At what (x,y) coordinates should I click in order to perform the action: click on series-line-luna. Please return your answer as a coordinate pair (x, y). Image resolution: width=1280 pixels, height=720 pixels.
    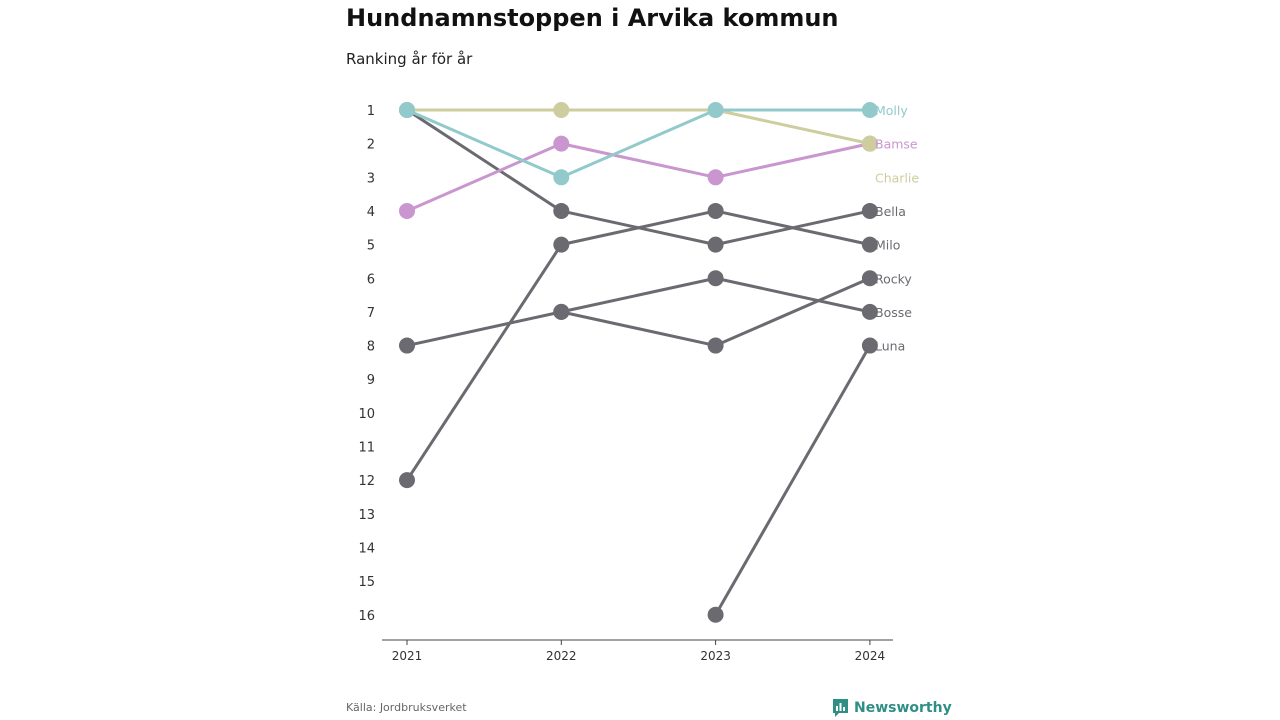
    Looking at the image, I should click on (793, 480).